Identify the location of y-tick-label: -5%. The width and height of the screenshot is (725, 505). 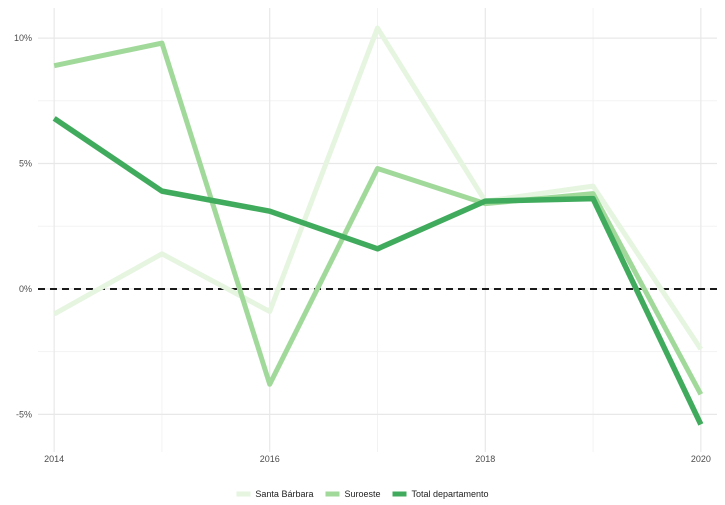
(24, 414).